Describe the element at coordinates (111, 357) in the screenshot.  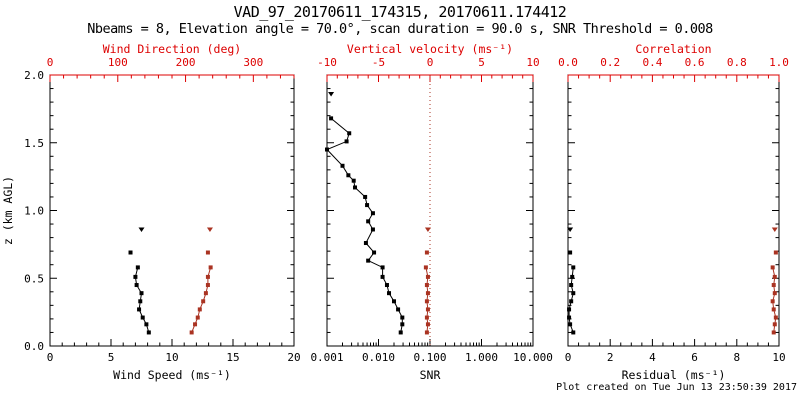
I see `x-tick-label: 5` at that location.